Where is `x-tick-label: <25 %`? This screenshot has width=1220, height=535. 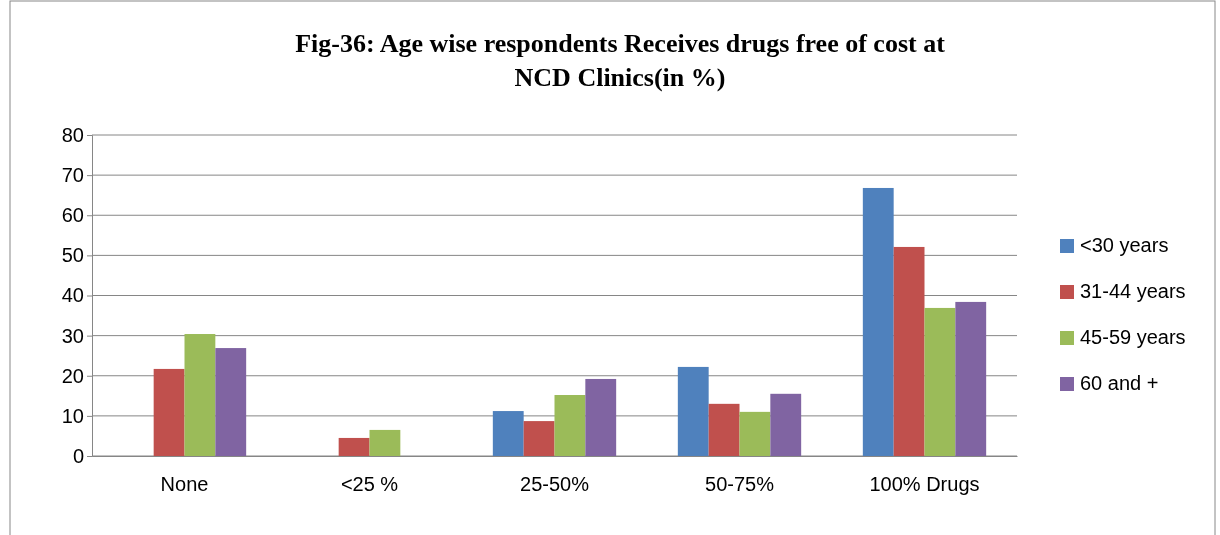 x-tick-label: <25 % is located at coordinates (369, 484).